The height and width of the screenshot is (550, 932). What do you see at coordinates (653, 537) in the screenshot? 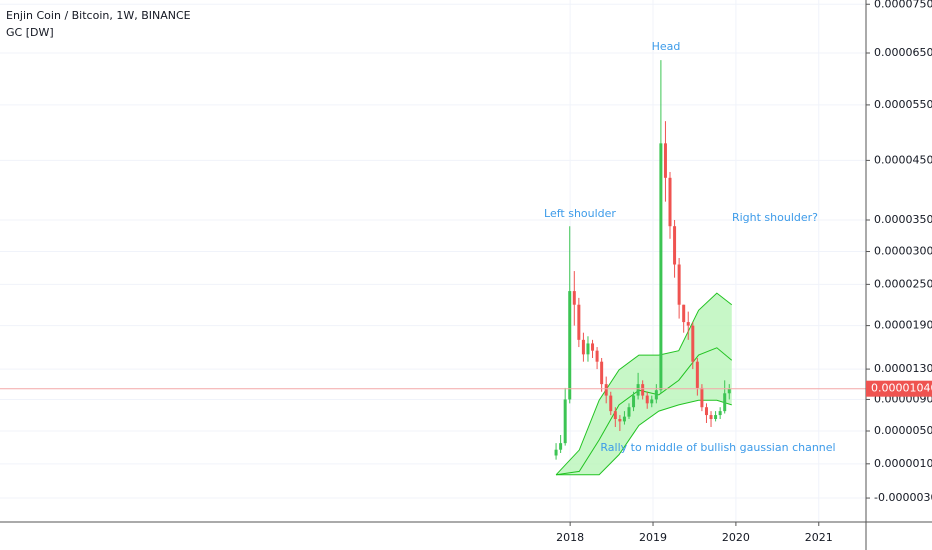
I see `x-tick-label: 2019` at bounding box center [653, 537].